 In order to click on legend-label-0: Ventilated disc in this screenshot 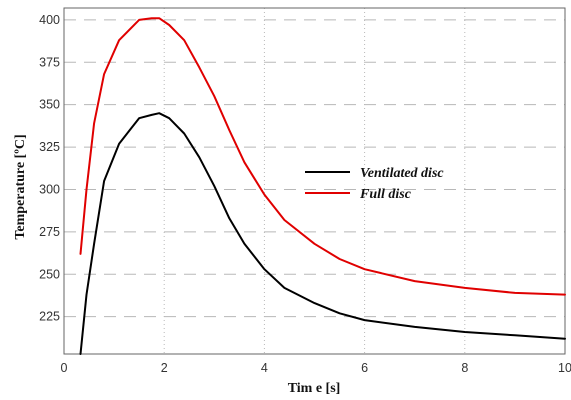, I will do `click(402, 173)`.